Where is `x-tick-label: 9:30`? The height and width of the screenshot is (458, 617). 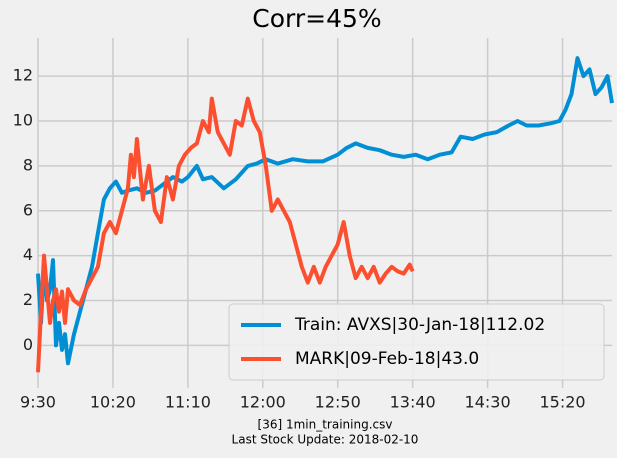
x-tick-label: 9:30 is located at coordinates (38, 402).